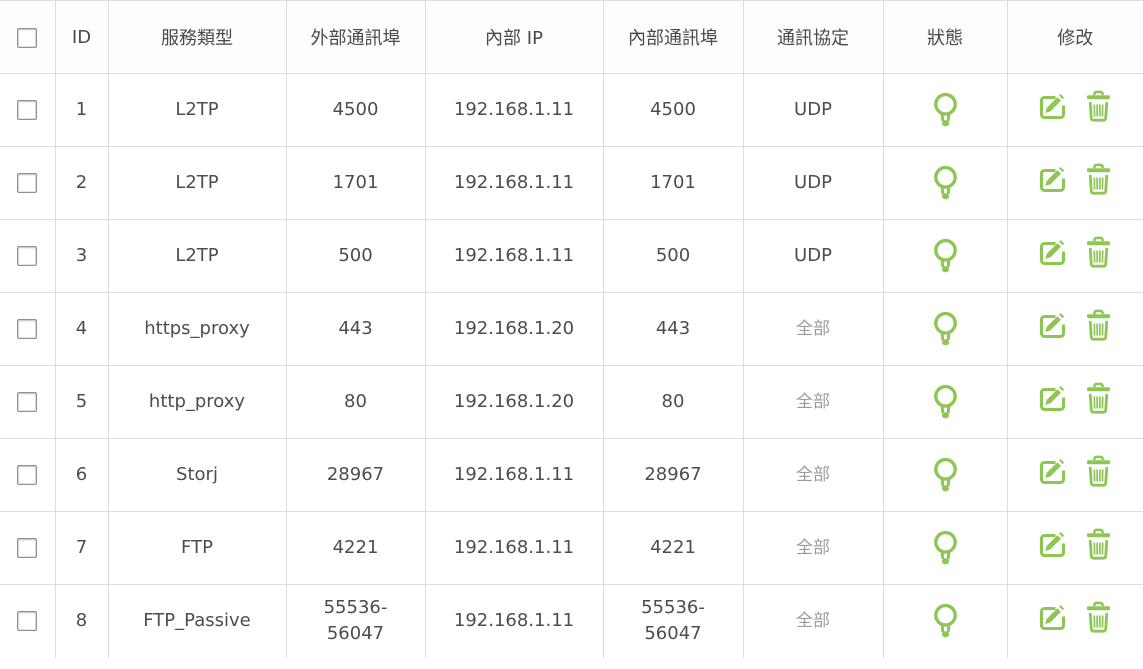 The image size is (1143, 669). Describe the element at coordinates (571, 548) in the screenshot. I see `table-row: 7 FTP 4221 192.168.1.11 4221 全部` at that location.